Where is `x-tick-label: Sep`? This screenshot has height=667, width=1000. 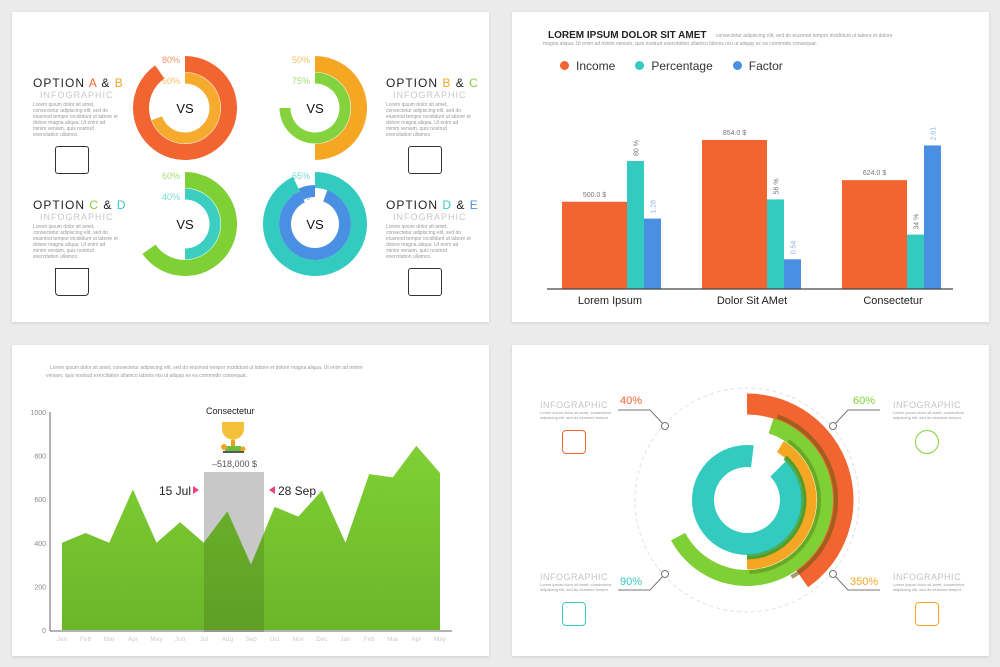 x-tick-label: Sep is located at coordinates (251, 639).